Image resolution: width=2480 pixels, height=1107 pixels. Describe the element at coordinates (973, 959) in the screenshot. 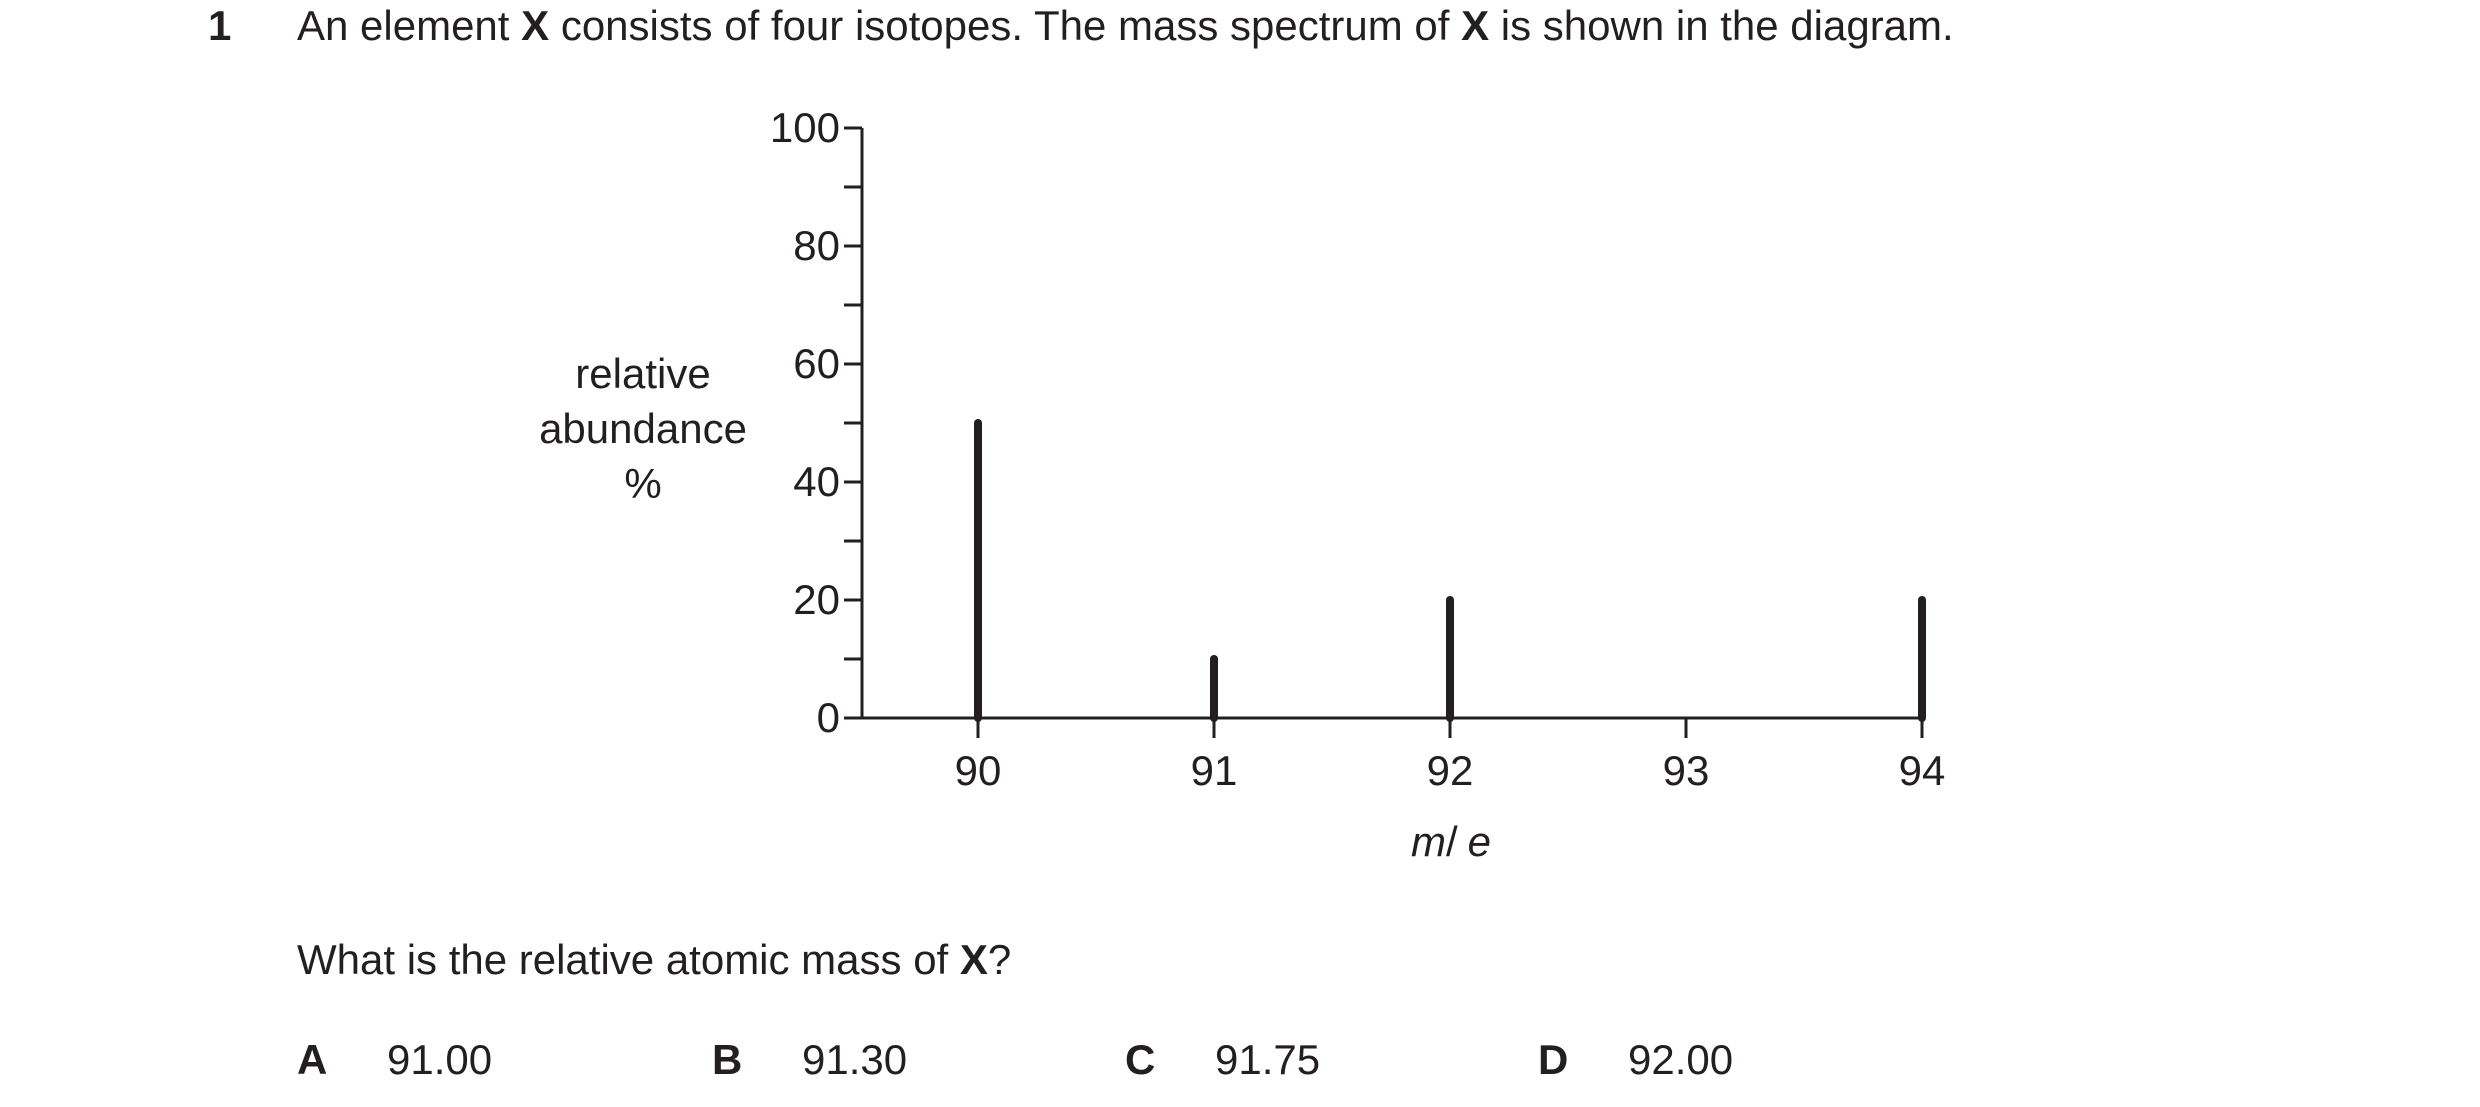

I see `prompt-element-symbol: X` at that location.